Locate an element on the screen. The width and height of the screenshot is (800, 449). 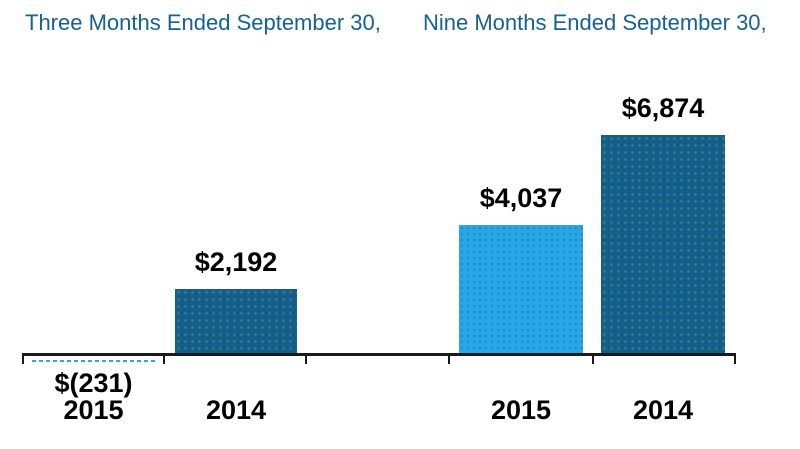
x-axis-line is located at coordinates (379, 354).